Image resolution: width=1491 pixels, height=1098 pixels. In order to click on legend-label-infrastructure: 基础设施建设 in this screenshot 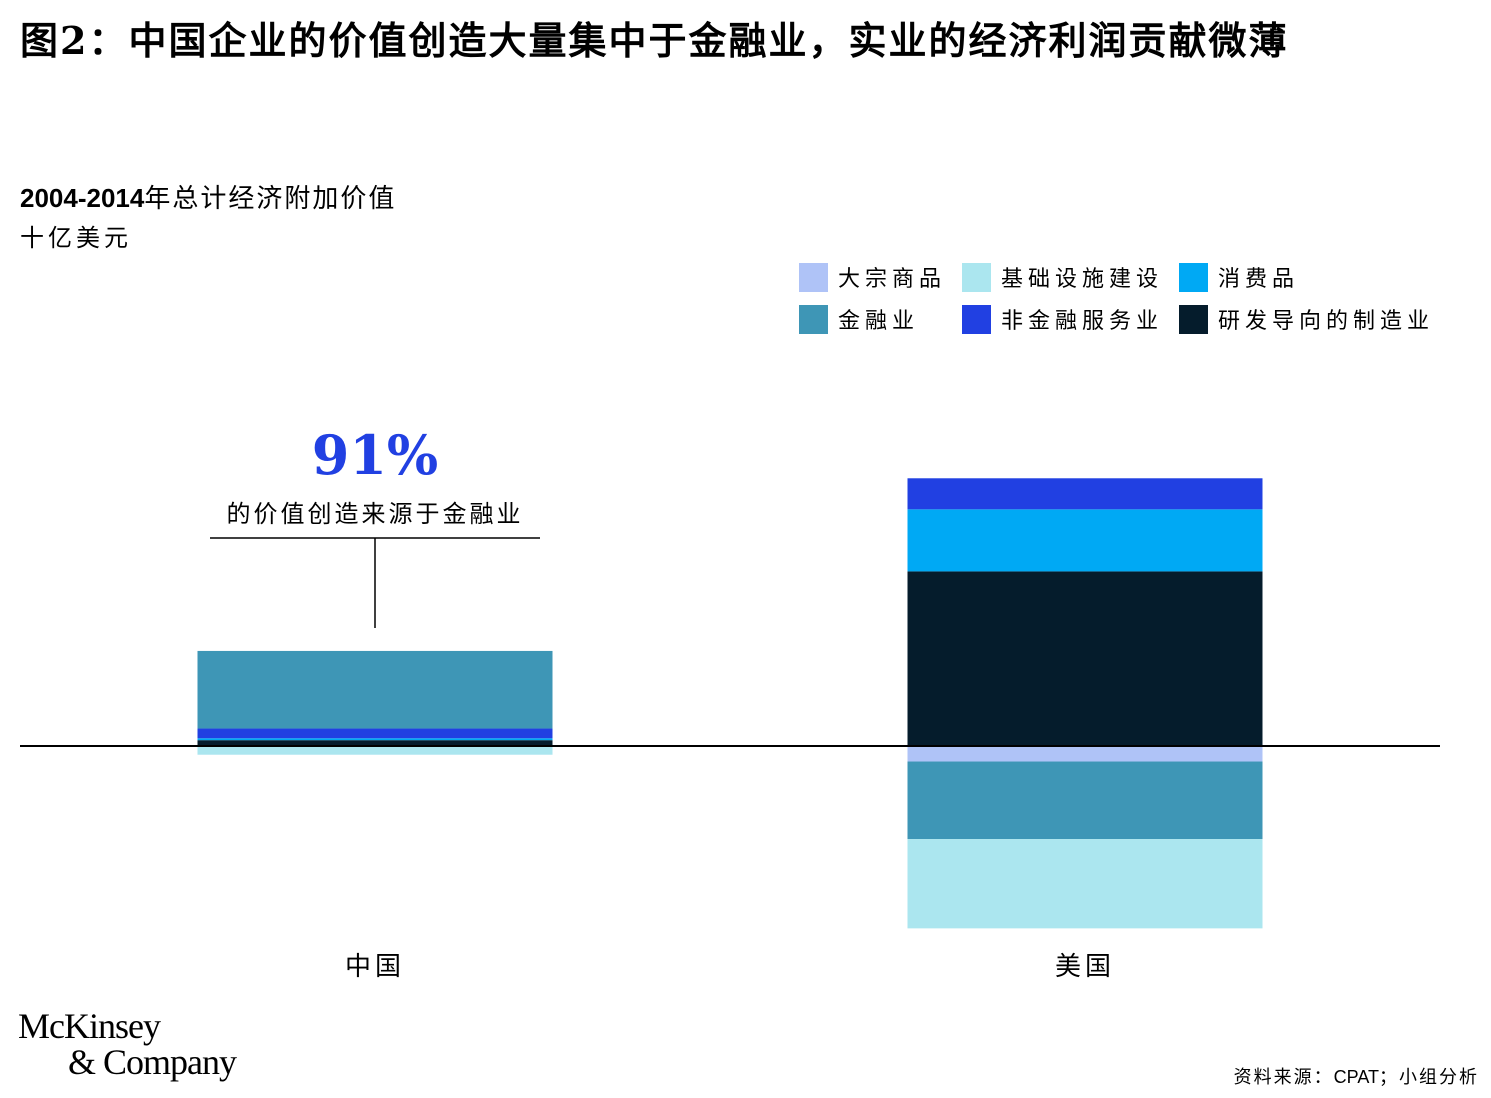, I will do `click(1082, 279)`.